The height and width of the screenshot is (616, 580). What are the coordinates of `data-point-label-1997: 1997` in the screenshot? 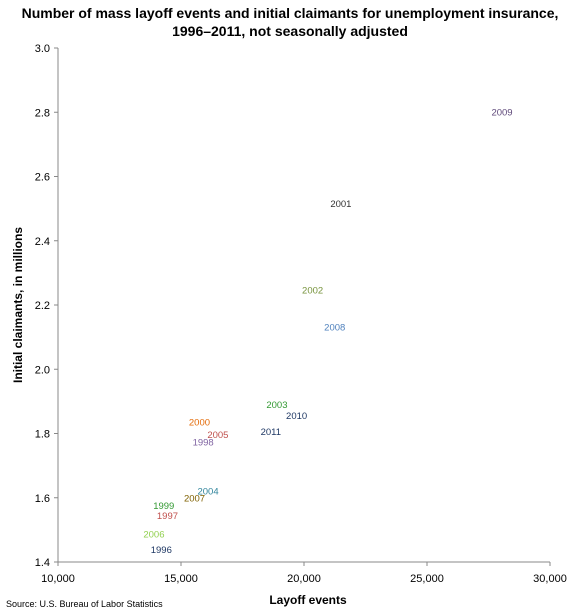 It's located at (167, 516).